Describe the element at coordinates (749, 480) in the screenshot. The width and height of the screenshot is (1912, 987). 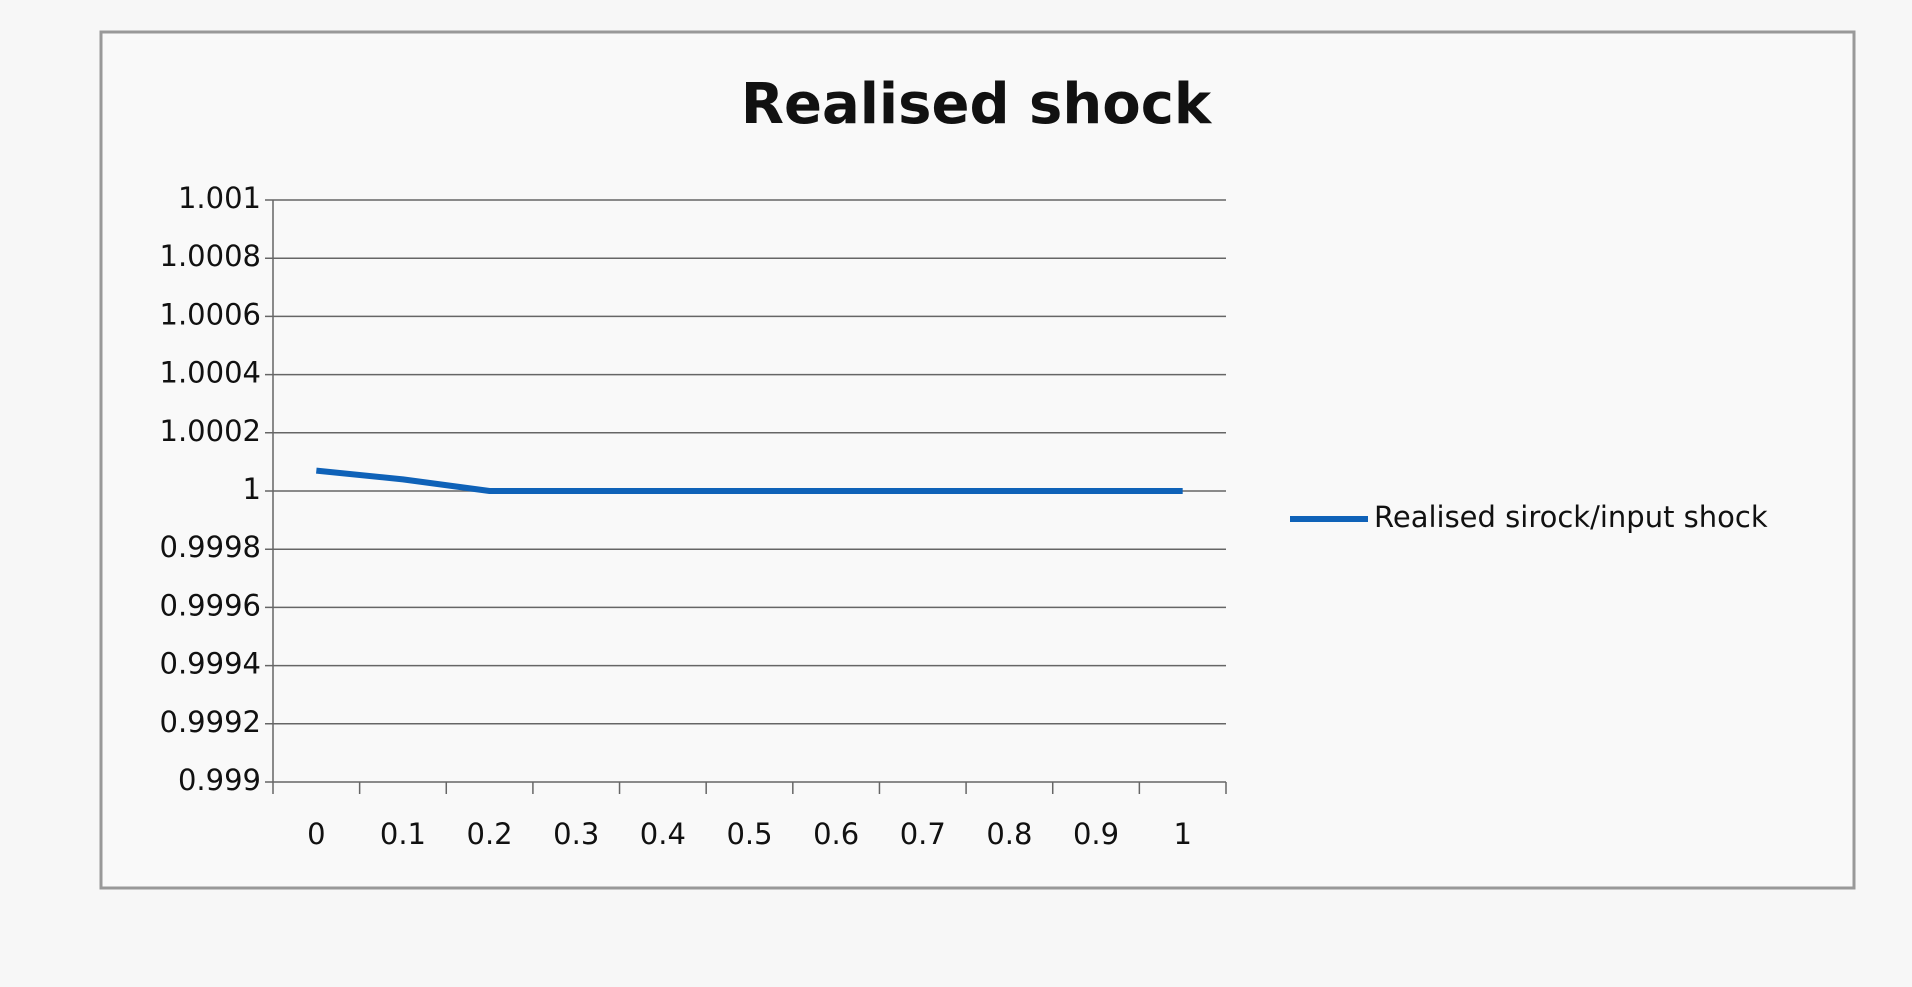
I see `data-line` at that location.